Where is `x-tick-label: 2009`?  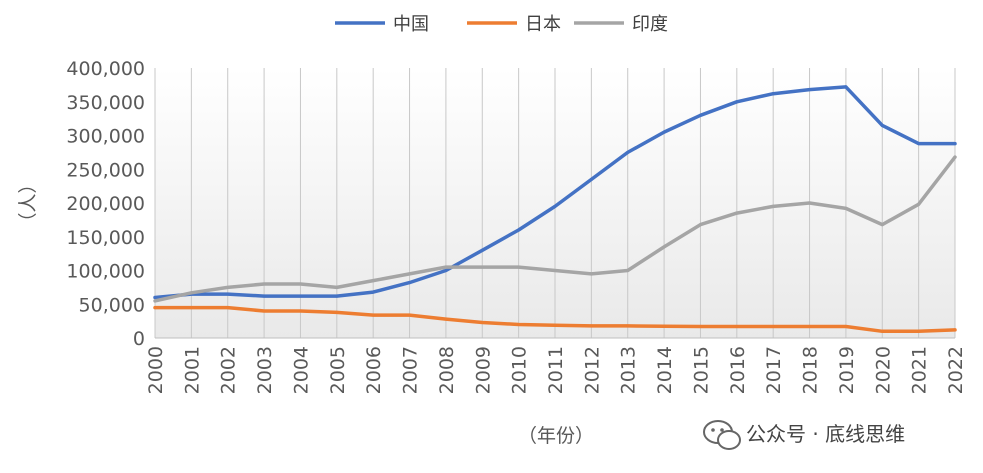
x-tick-label: 2009 is located at coordinates (483, 370).